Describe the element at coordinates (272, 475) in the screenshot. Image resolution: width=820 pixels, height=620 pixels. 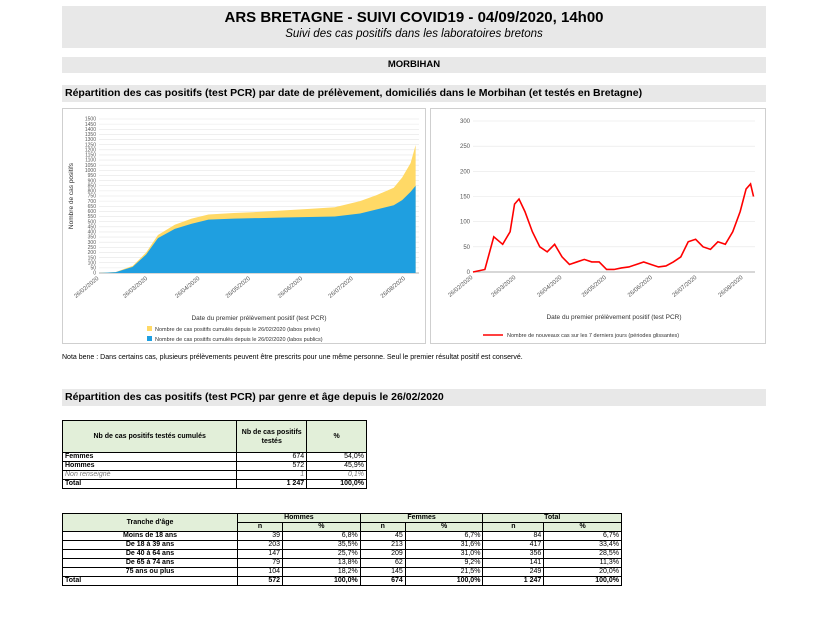
I see `row-count: 1` at that location.